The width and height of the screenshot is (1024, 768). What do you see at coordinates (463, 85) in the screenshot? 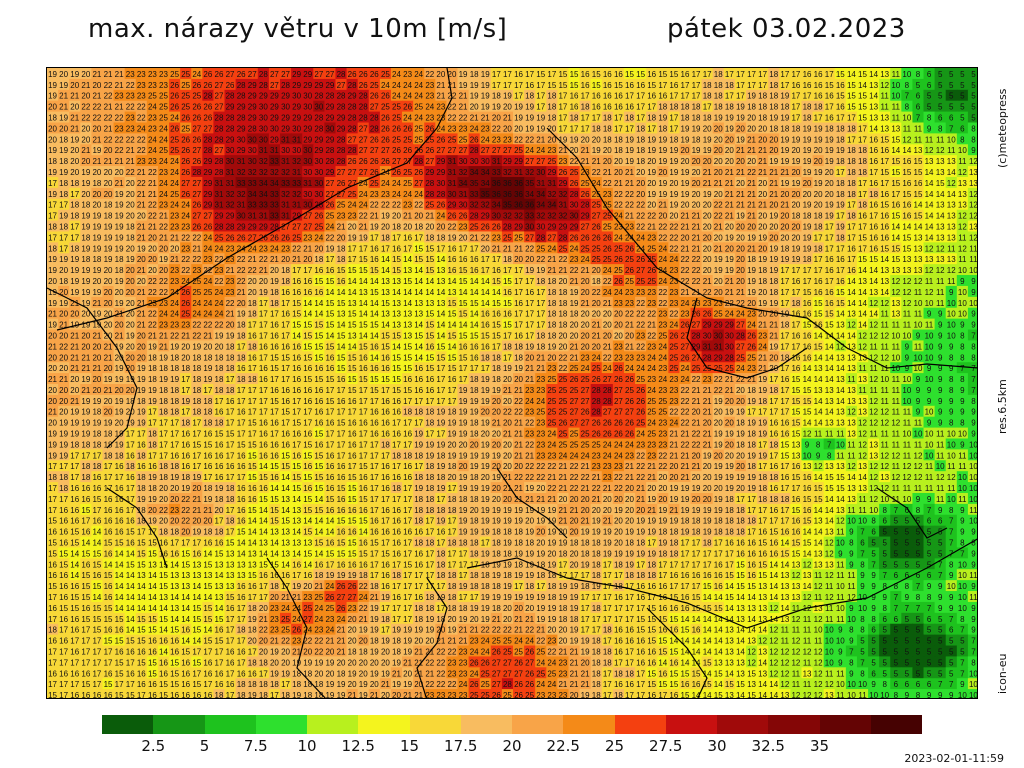
I see `field-value-label: 19` at bounding box center [463, 85].